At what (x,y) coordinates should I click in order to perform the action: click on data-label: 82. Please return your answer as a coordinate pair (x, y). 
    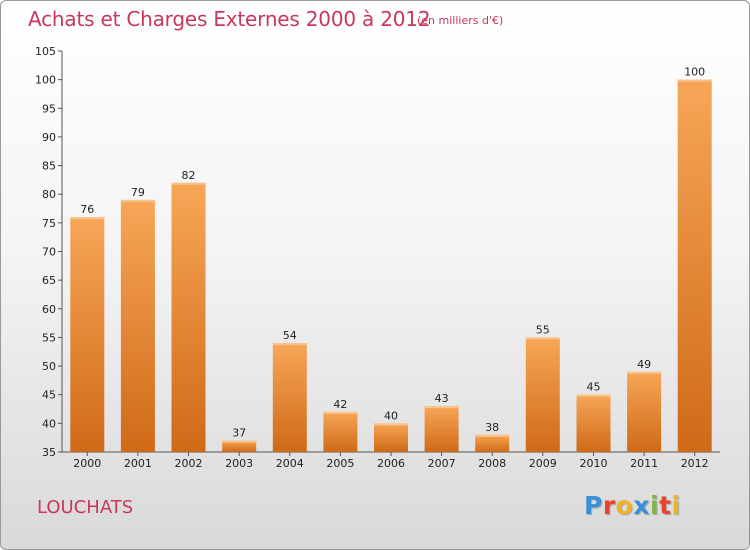
    Looking at the image, I should click on (189, 175).